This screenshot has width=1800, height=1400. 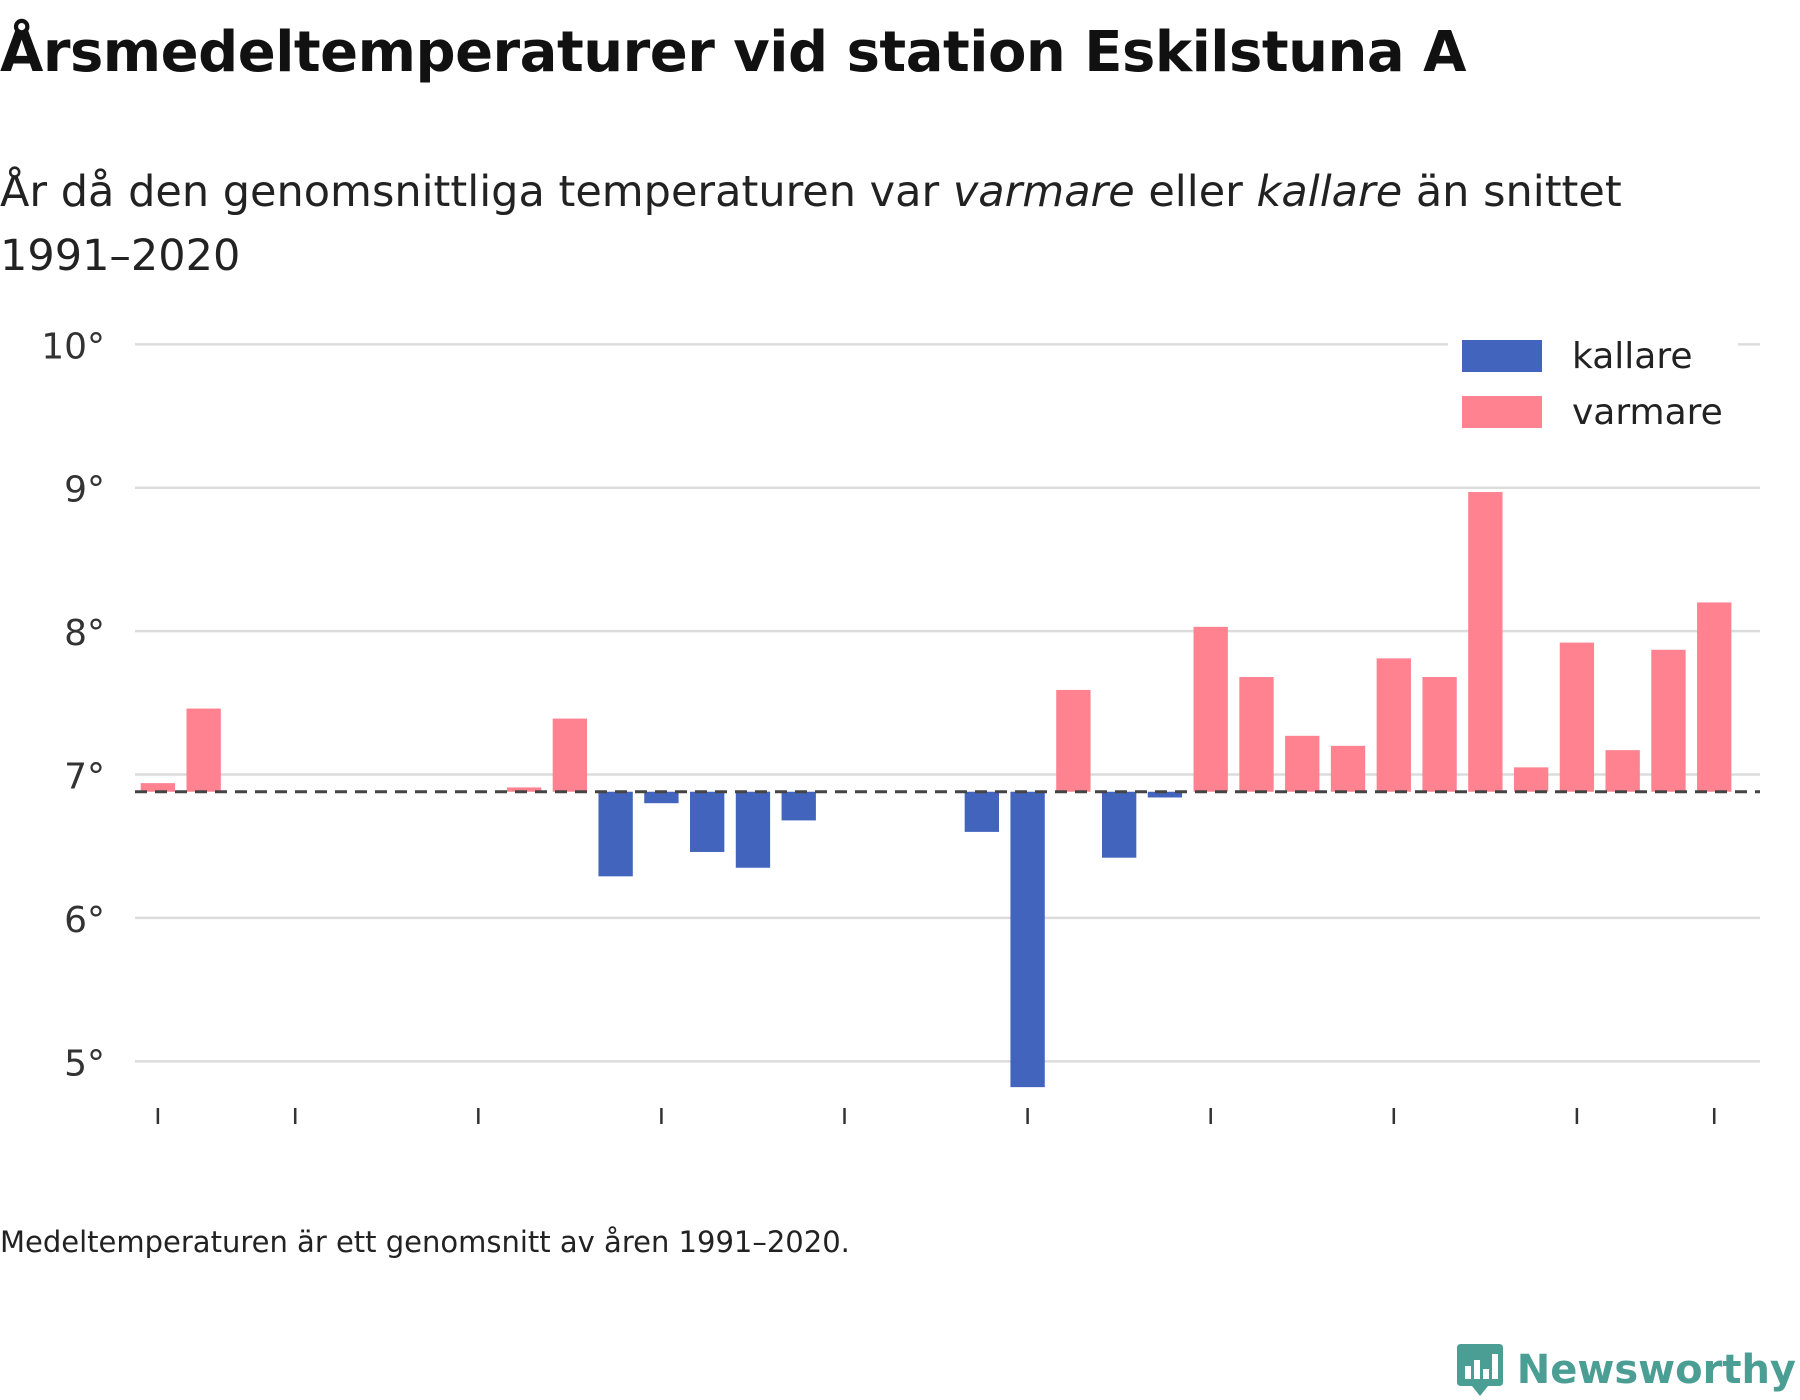 What do you see at coordinates (84, 920) in the screenshot?
I see `y-tick-label: 6°` at bounding box center [84, 920].